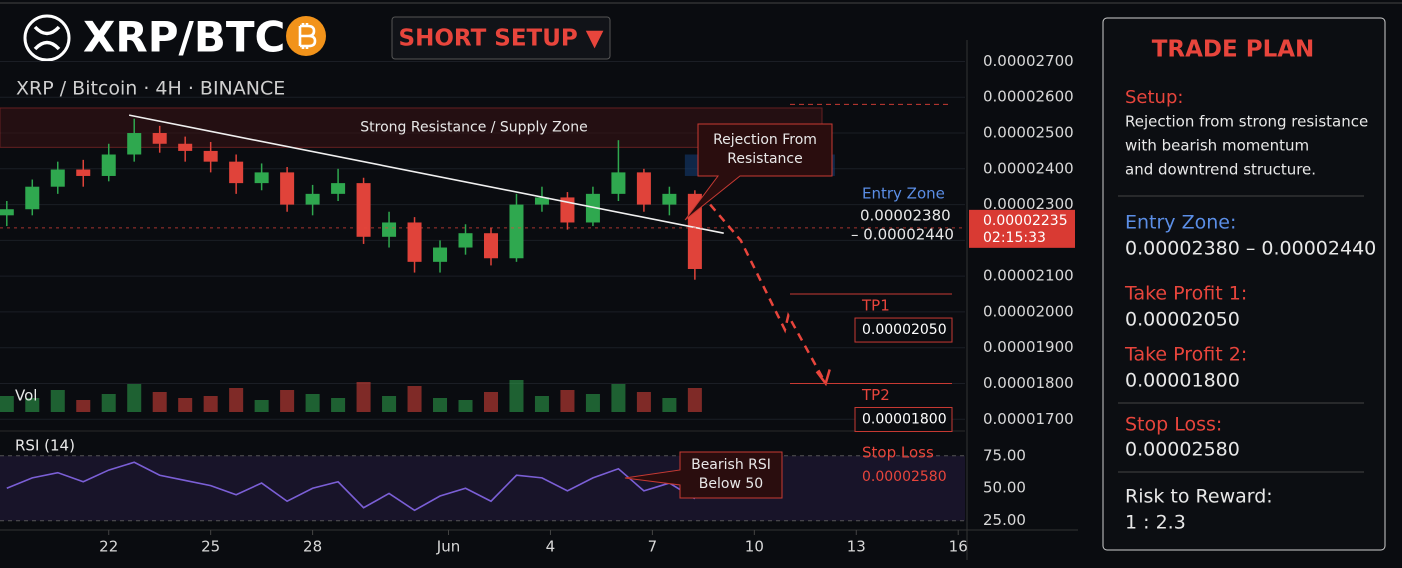 Image resolution: width=1402 pixels, height=568 pixels. Describe the element at coordinates (754, 547) in the screenshot. I see `x-tick-label: 10` at that location.